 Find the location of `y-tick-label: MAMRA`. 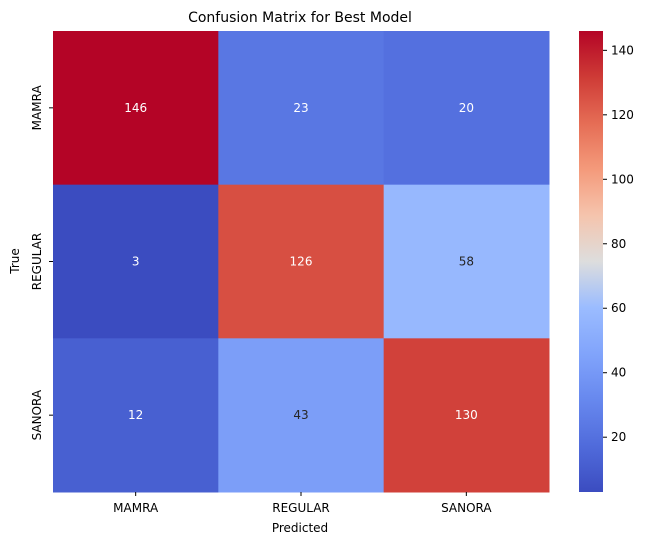

y-tick-label: MAMRA is located at coordinates (37, 108).